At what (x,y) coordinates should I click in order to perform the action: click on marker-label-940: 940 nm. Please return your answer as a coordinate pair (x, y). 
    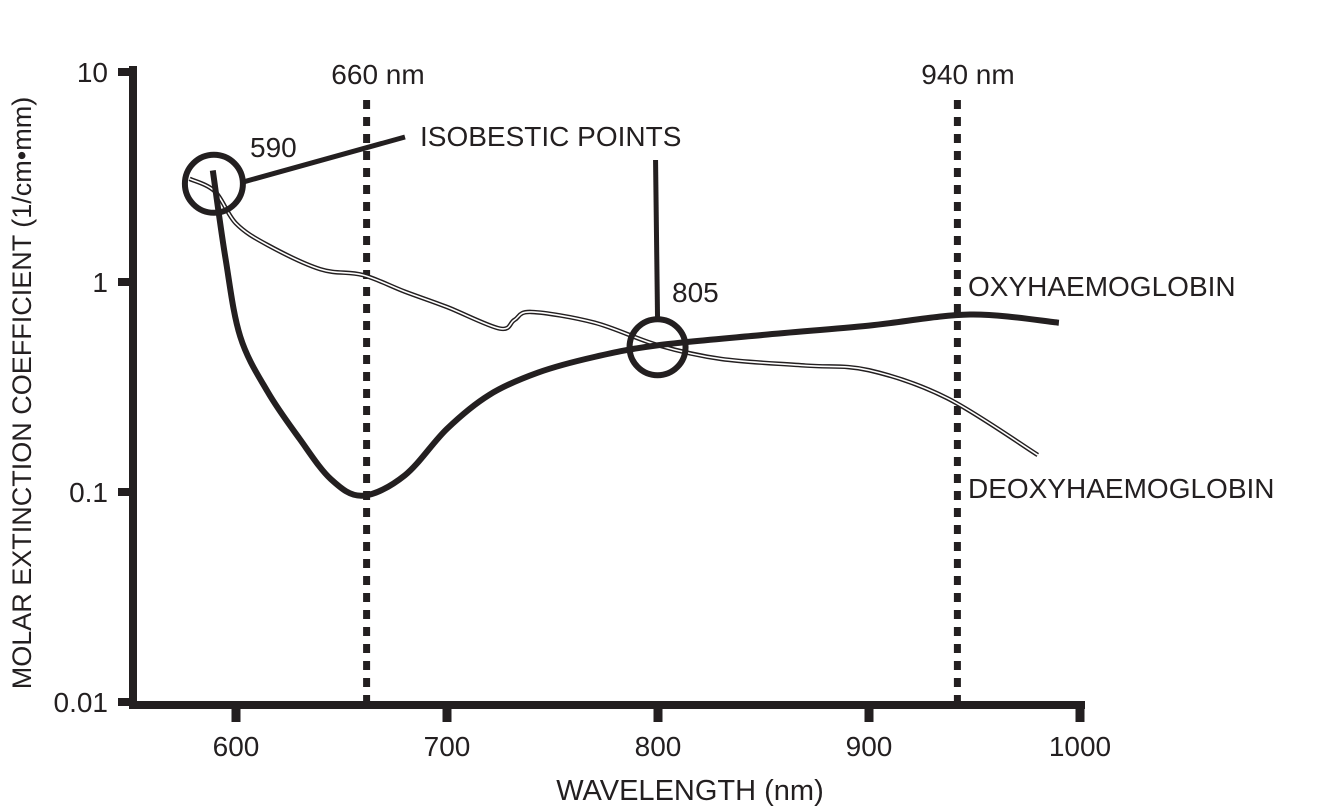
    Looking at the image, I should click on (967, 74).